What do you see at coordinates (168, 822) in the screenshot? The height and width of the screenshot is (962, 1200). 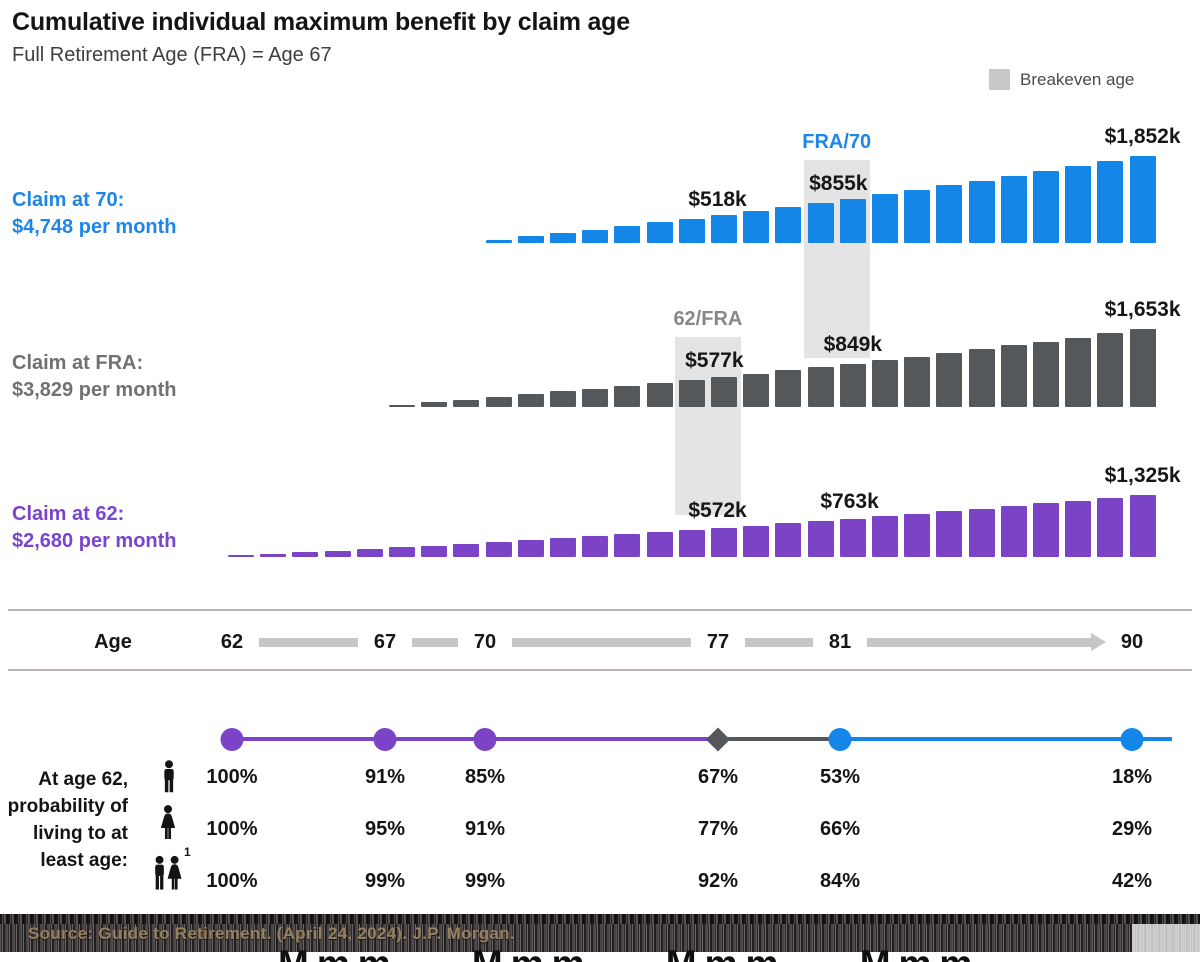 I see `woman-icon` at bounding box center [168, 822].